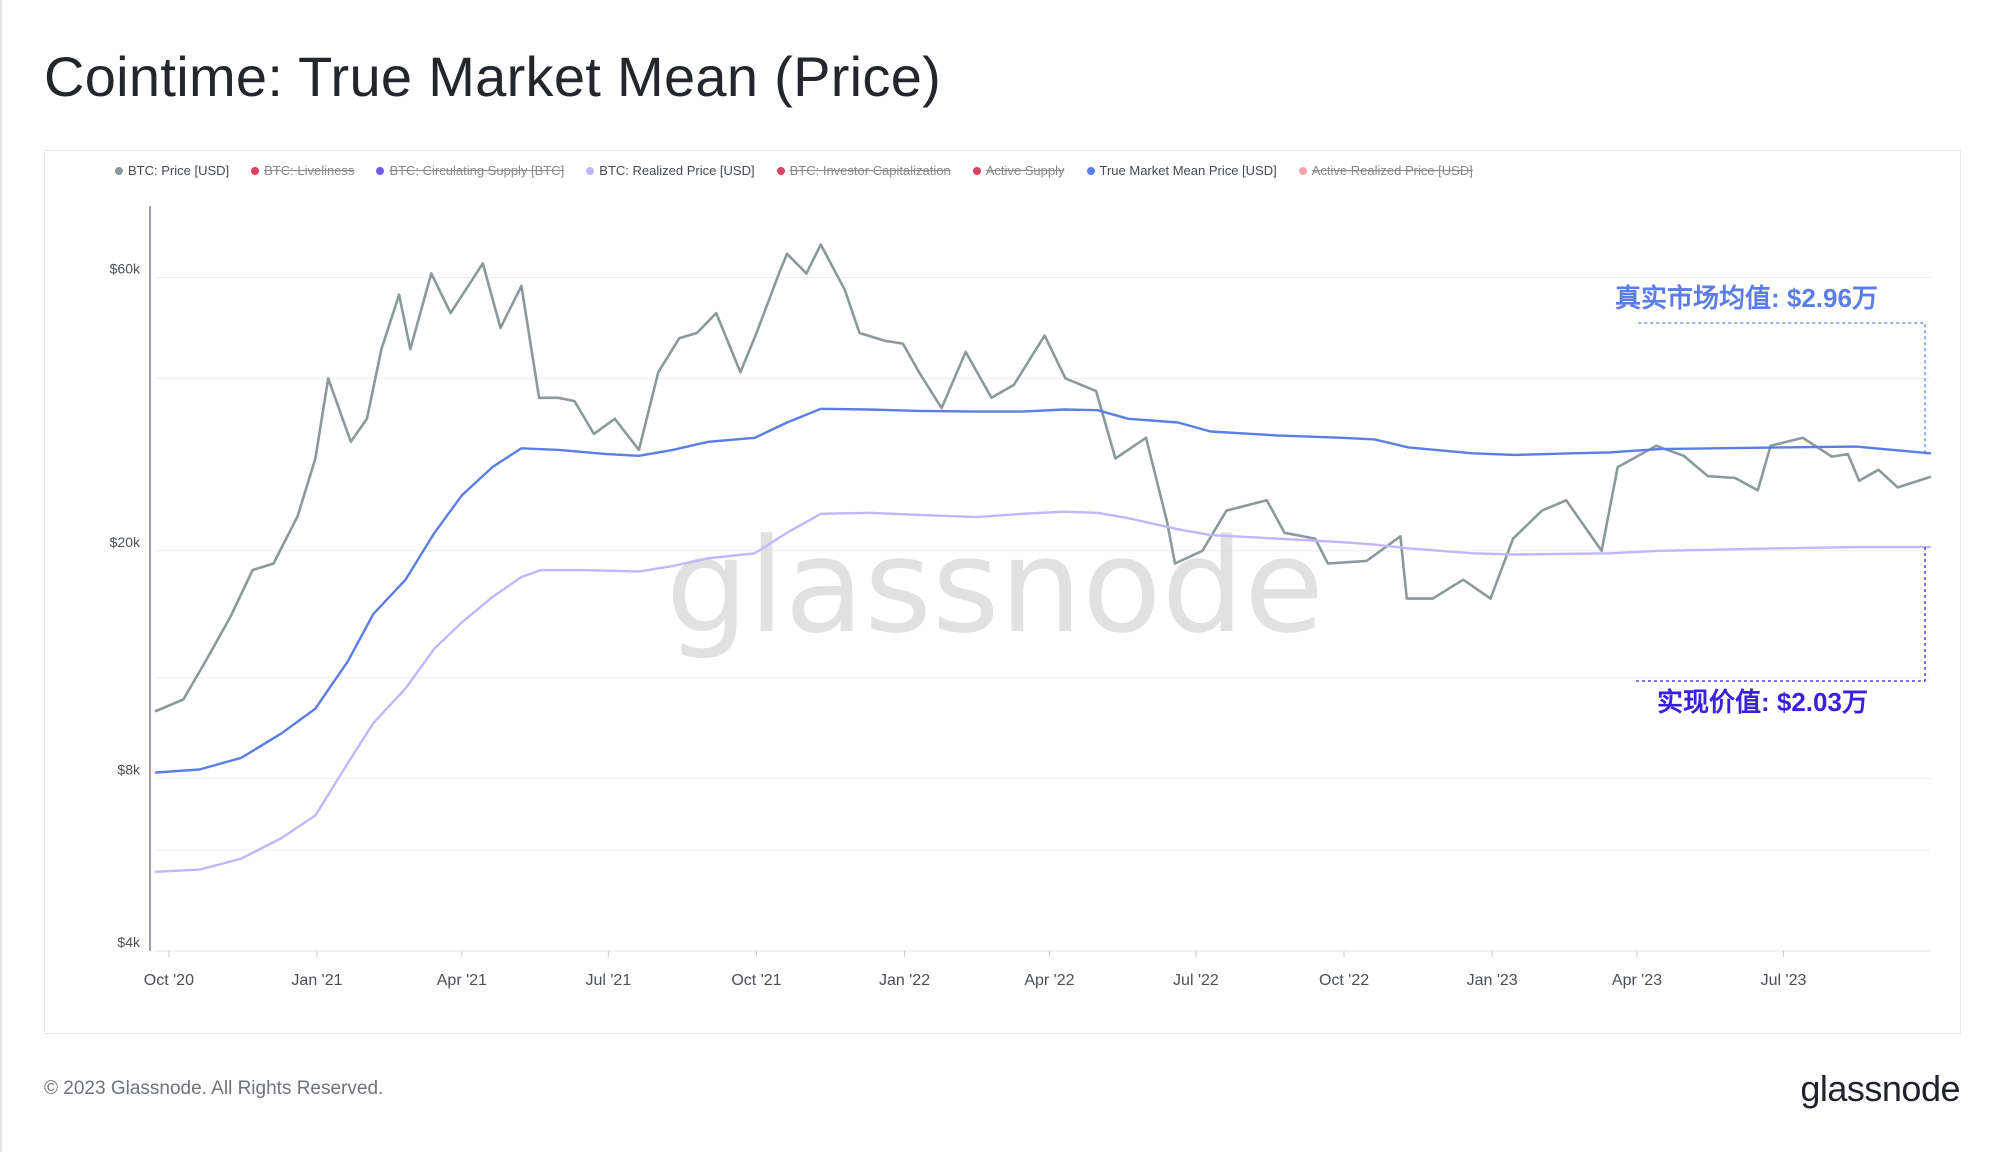  I want to click on legend-label: BTC: Liveliness, so click(309, 170).